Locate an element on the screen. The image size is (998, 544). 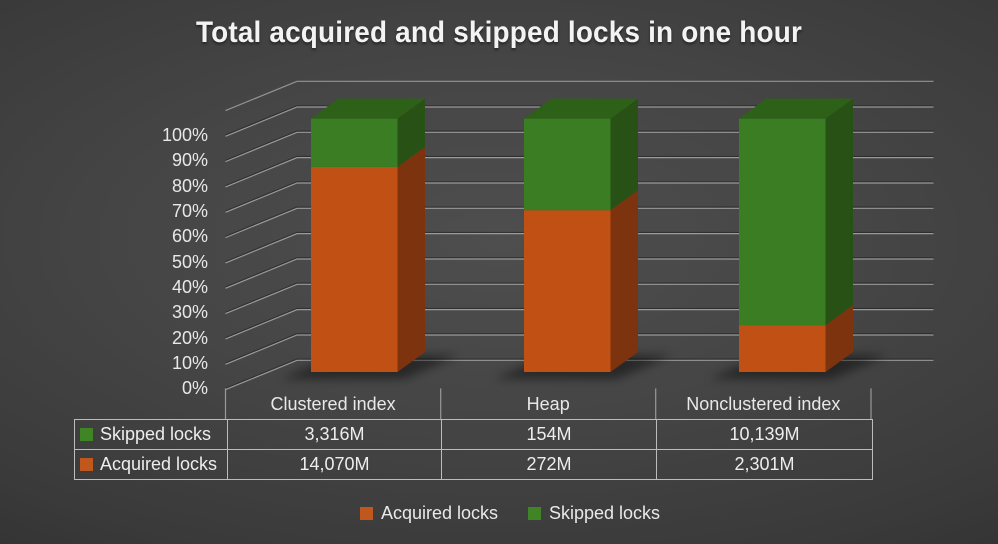
table-row-label: Skipped locks is located at coordinates (156, 434).